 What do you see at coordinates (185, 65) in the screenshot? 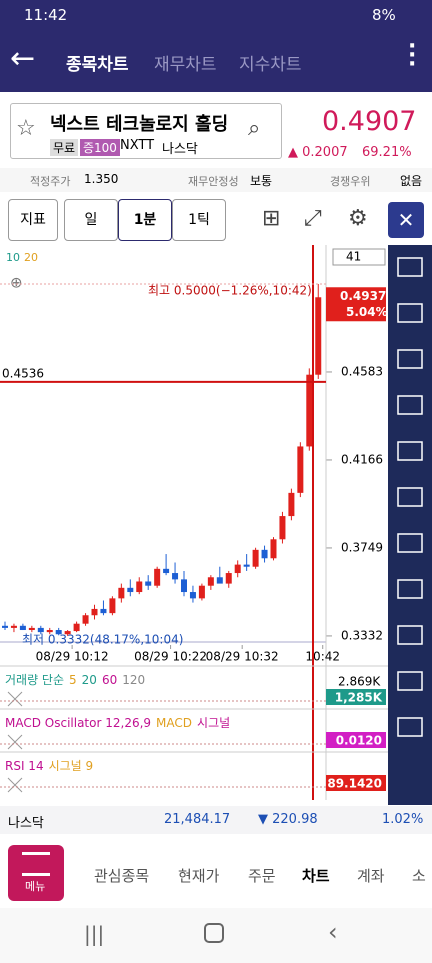
I see `tab: 재무차트` at bounding box center [185, 65].